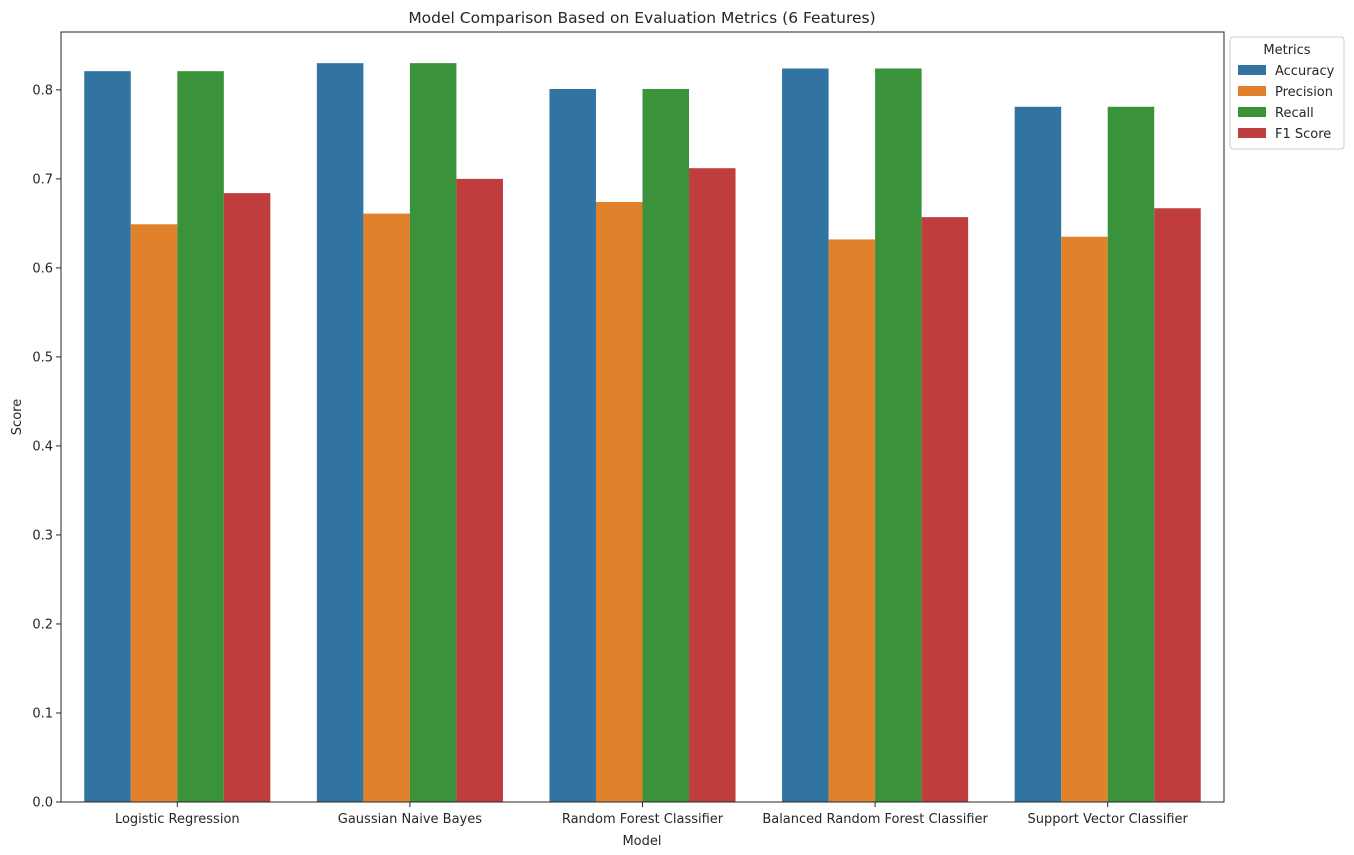 The image size is (1354, 855). I want to click on y-tick-label: 0.5, so click(42, 357).